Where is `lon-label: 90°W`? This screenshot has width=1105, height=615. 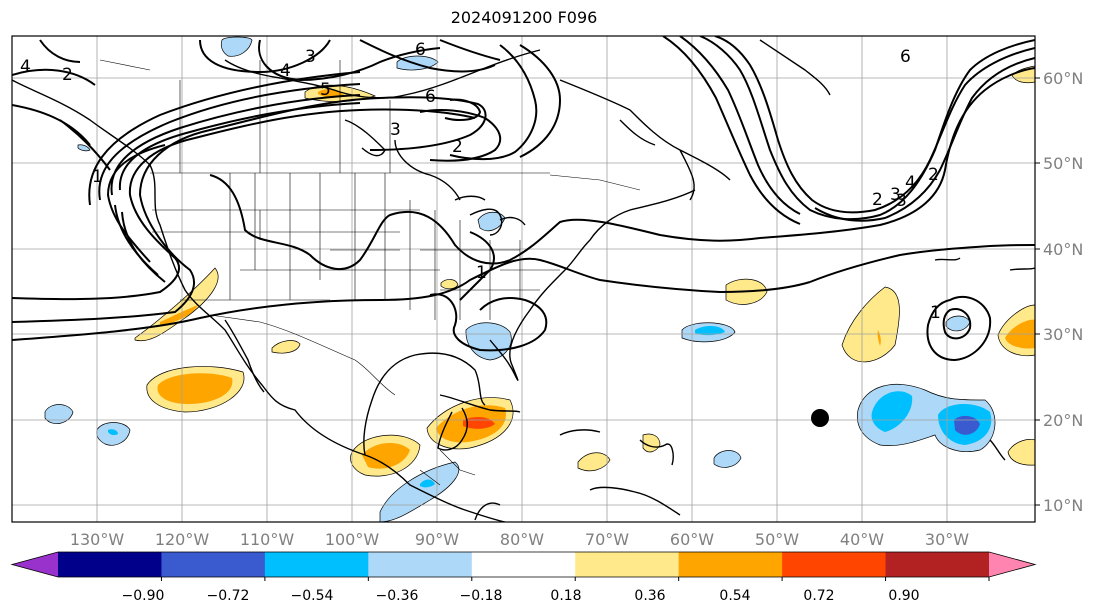 lon-label: 90°W is located at coordinates (437, 539).